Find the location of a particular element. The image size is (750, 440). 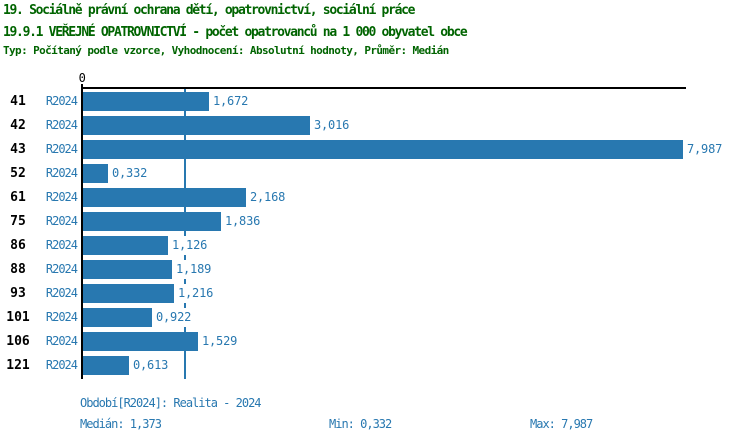

chart-row: 43 R2024 7,987 is located at coordinates (375, 149).